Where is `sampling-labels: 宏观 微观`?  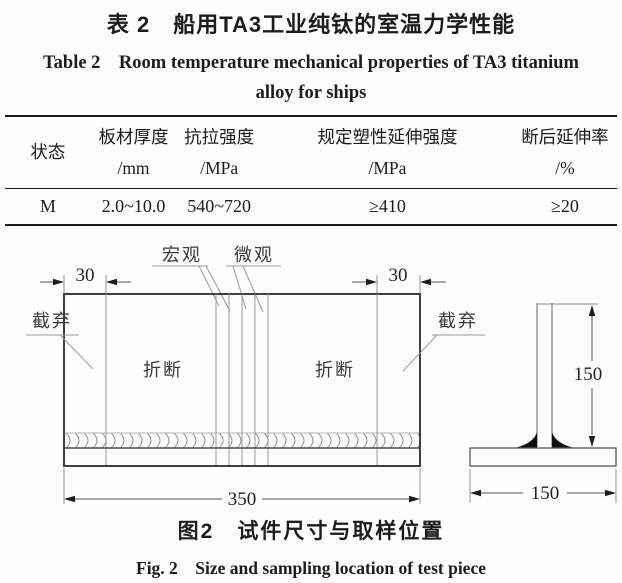
sampling-labels: 宏观 微观 is located at coordinates (216, 279).